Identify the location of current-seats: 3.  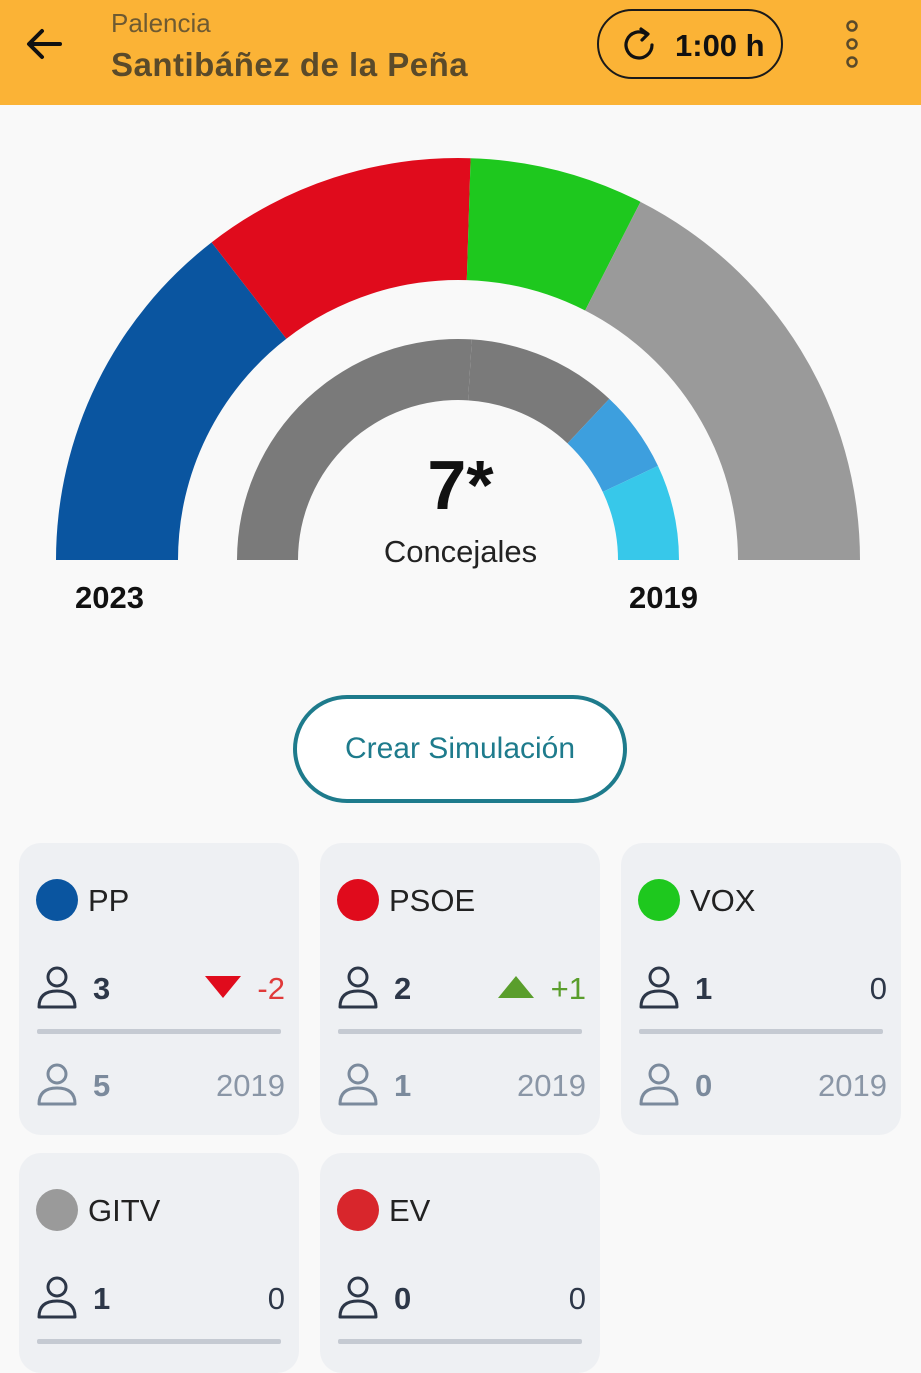
(102, 988).